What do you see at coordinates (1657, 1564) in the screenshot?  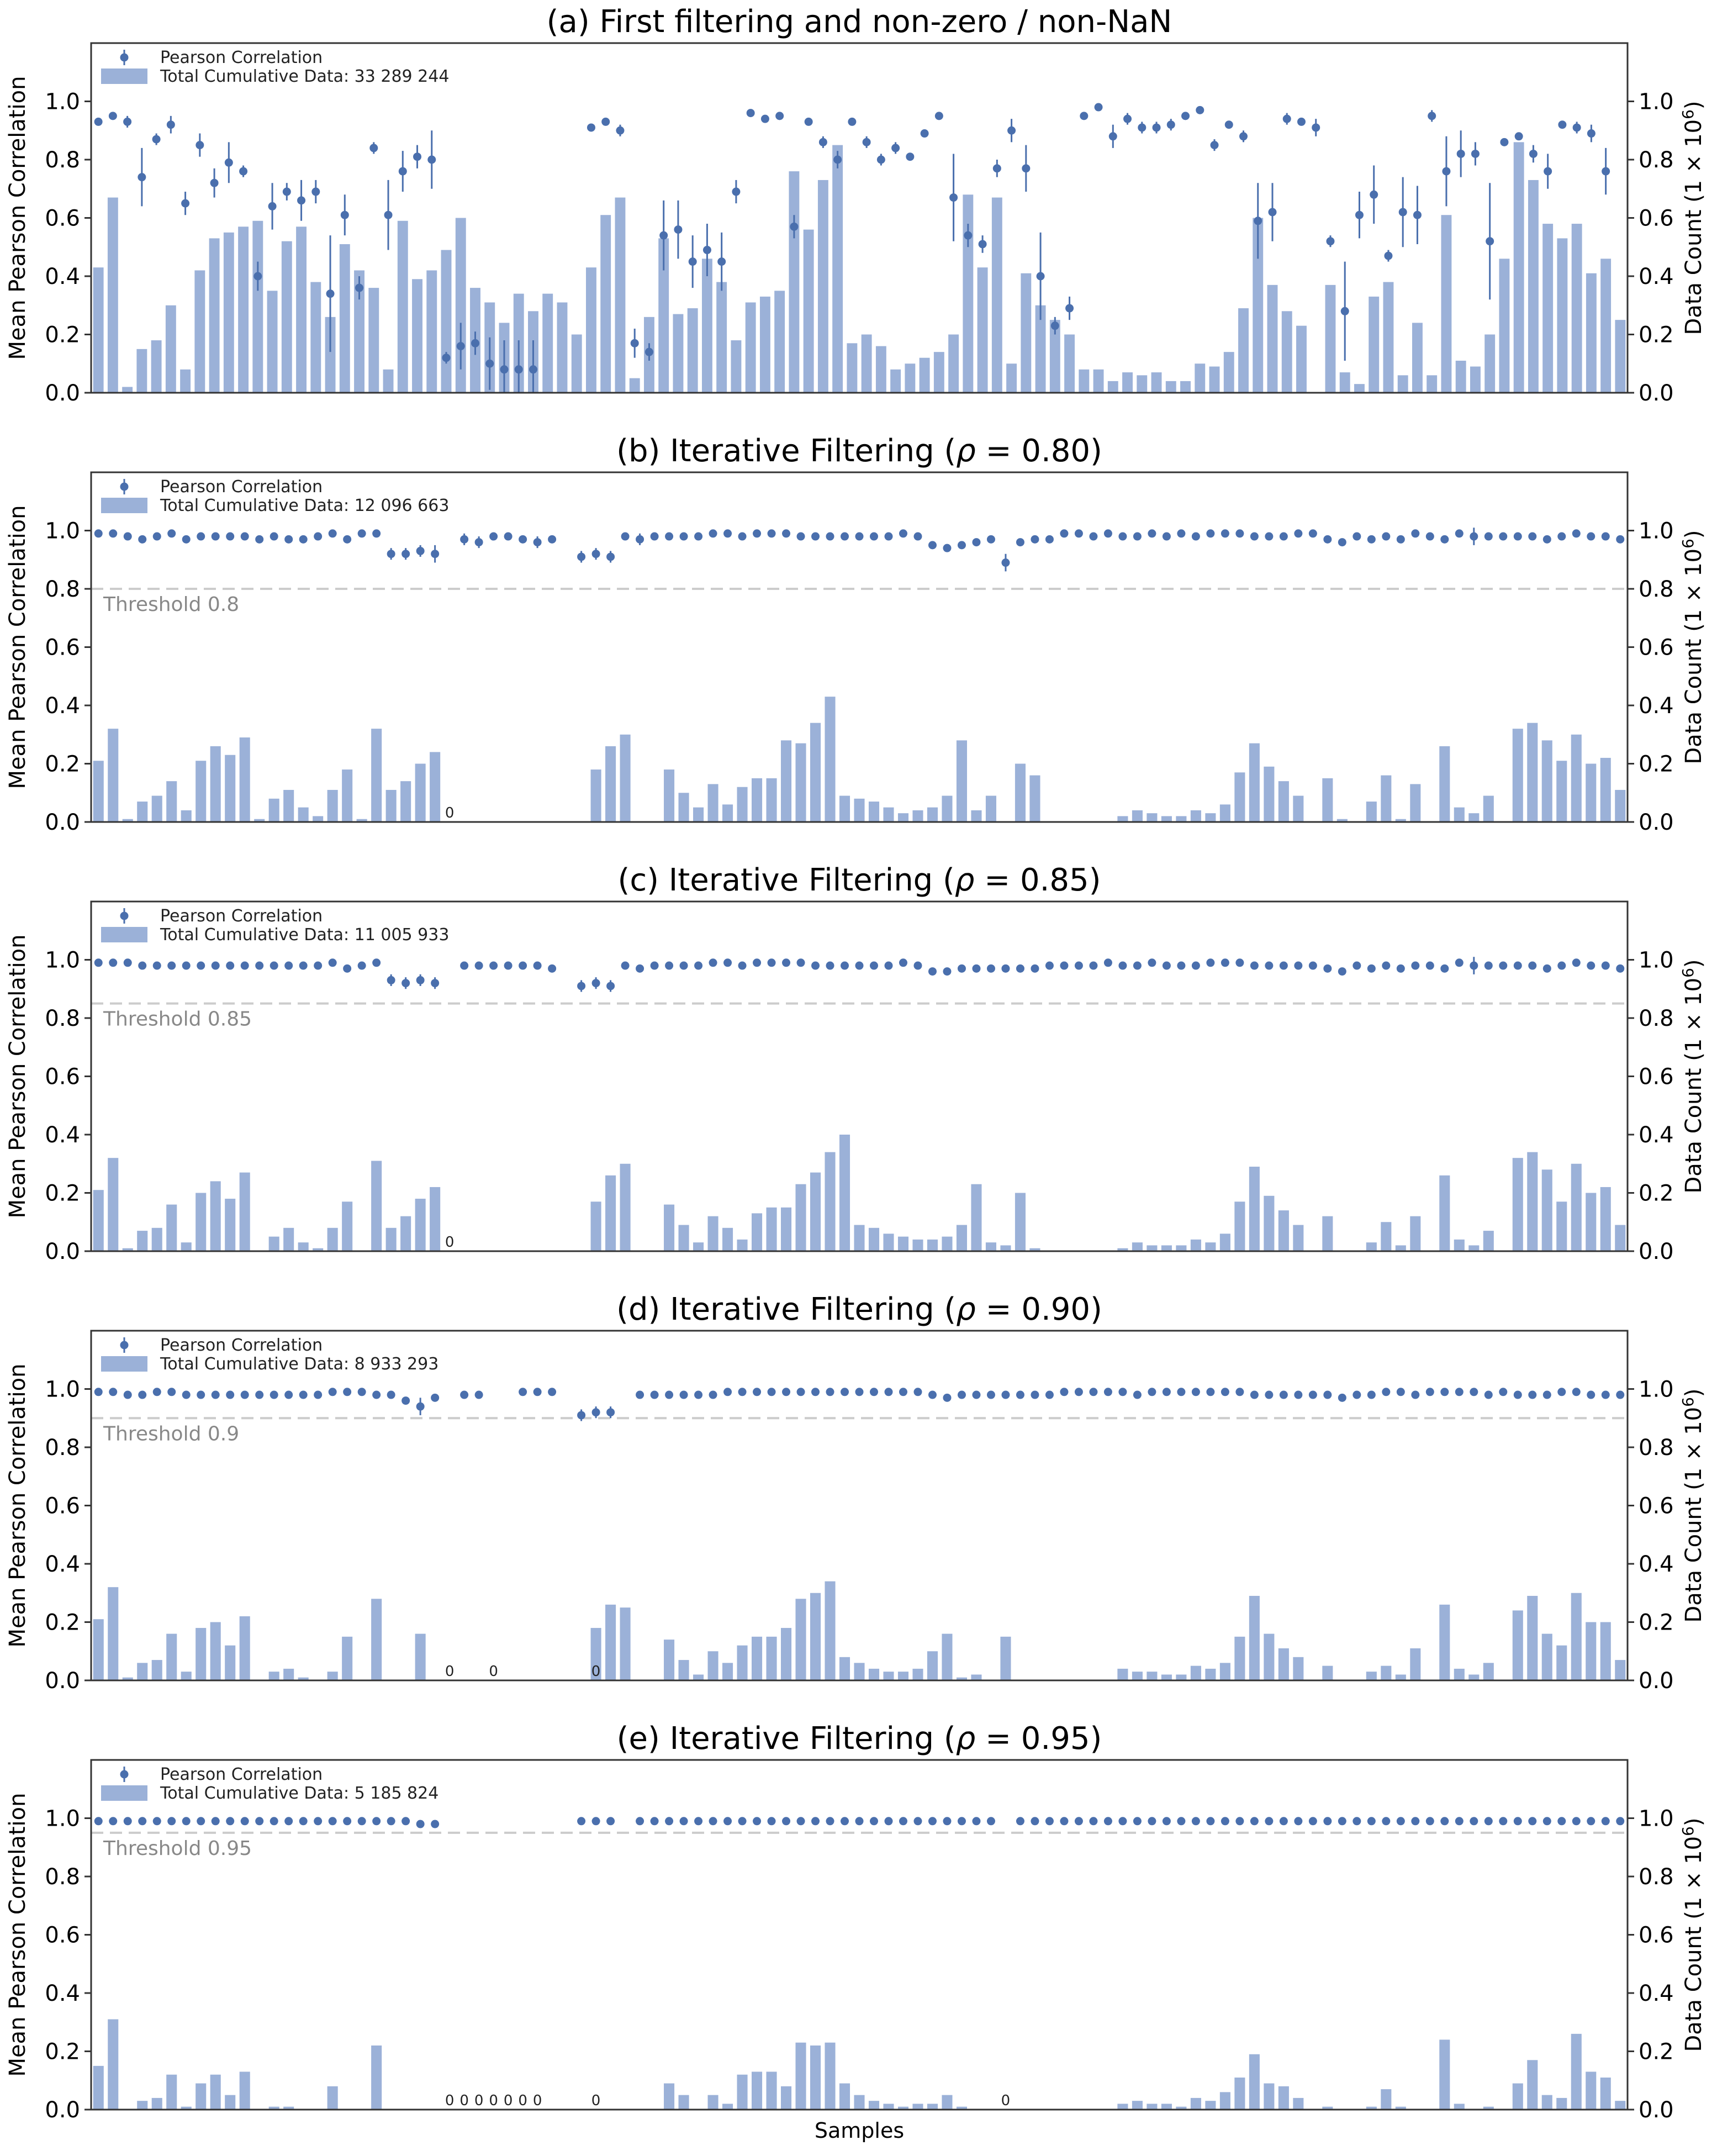 I see `y-tick-label-right: 0.4` at bounding box center [1657, 1564].